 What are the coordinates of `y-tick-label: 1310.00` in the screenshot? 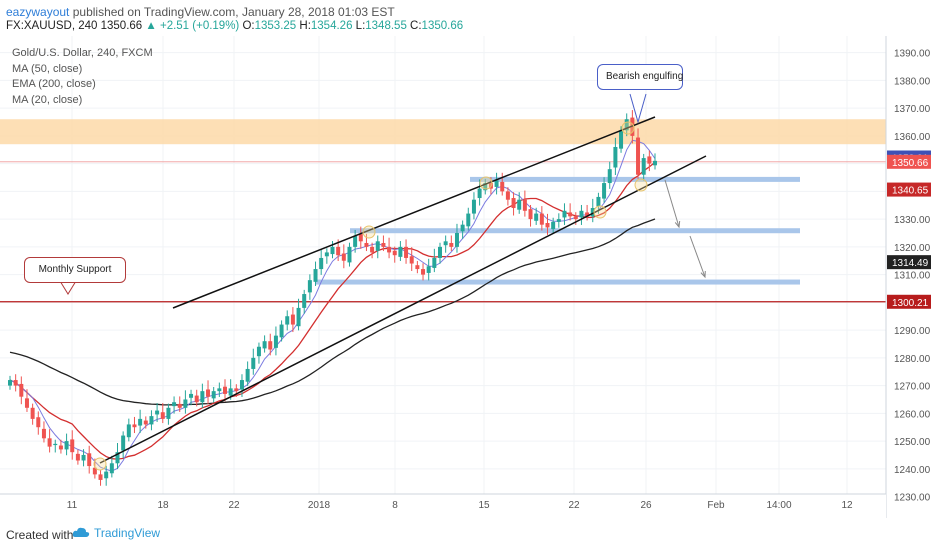 It's located at (912, 276).